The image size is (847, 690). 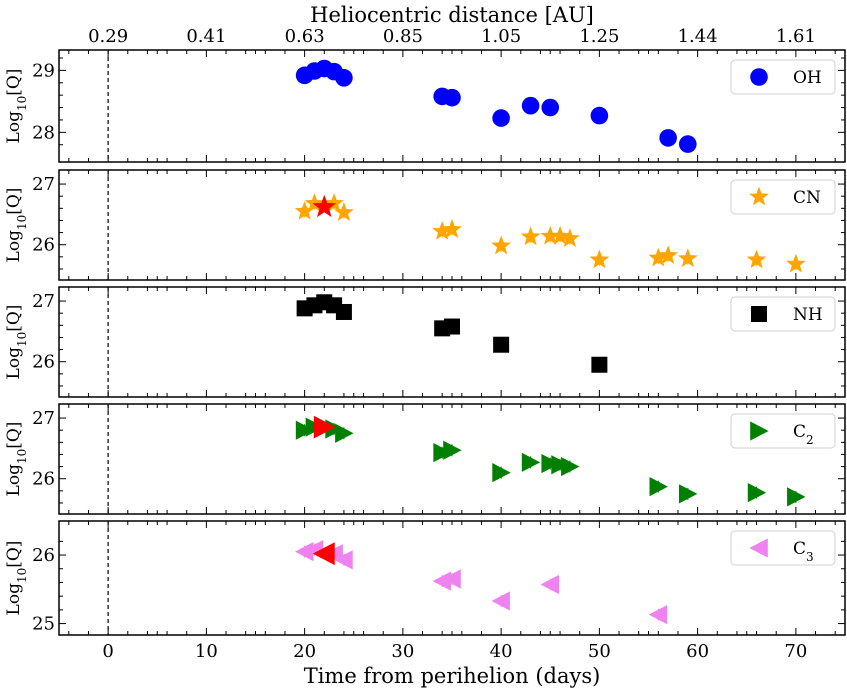 What do you see at coordinates (795, 651) in the screenshot?
I see `x-tick-label: 70` at bounding box center [795, 651].